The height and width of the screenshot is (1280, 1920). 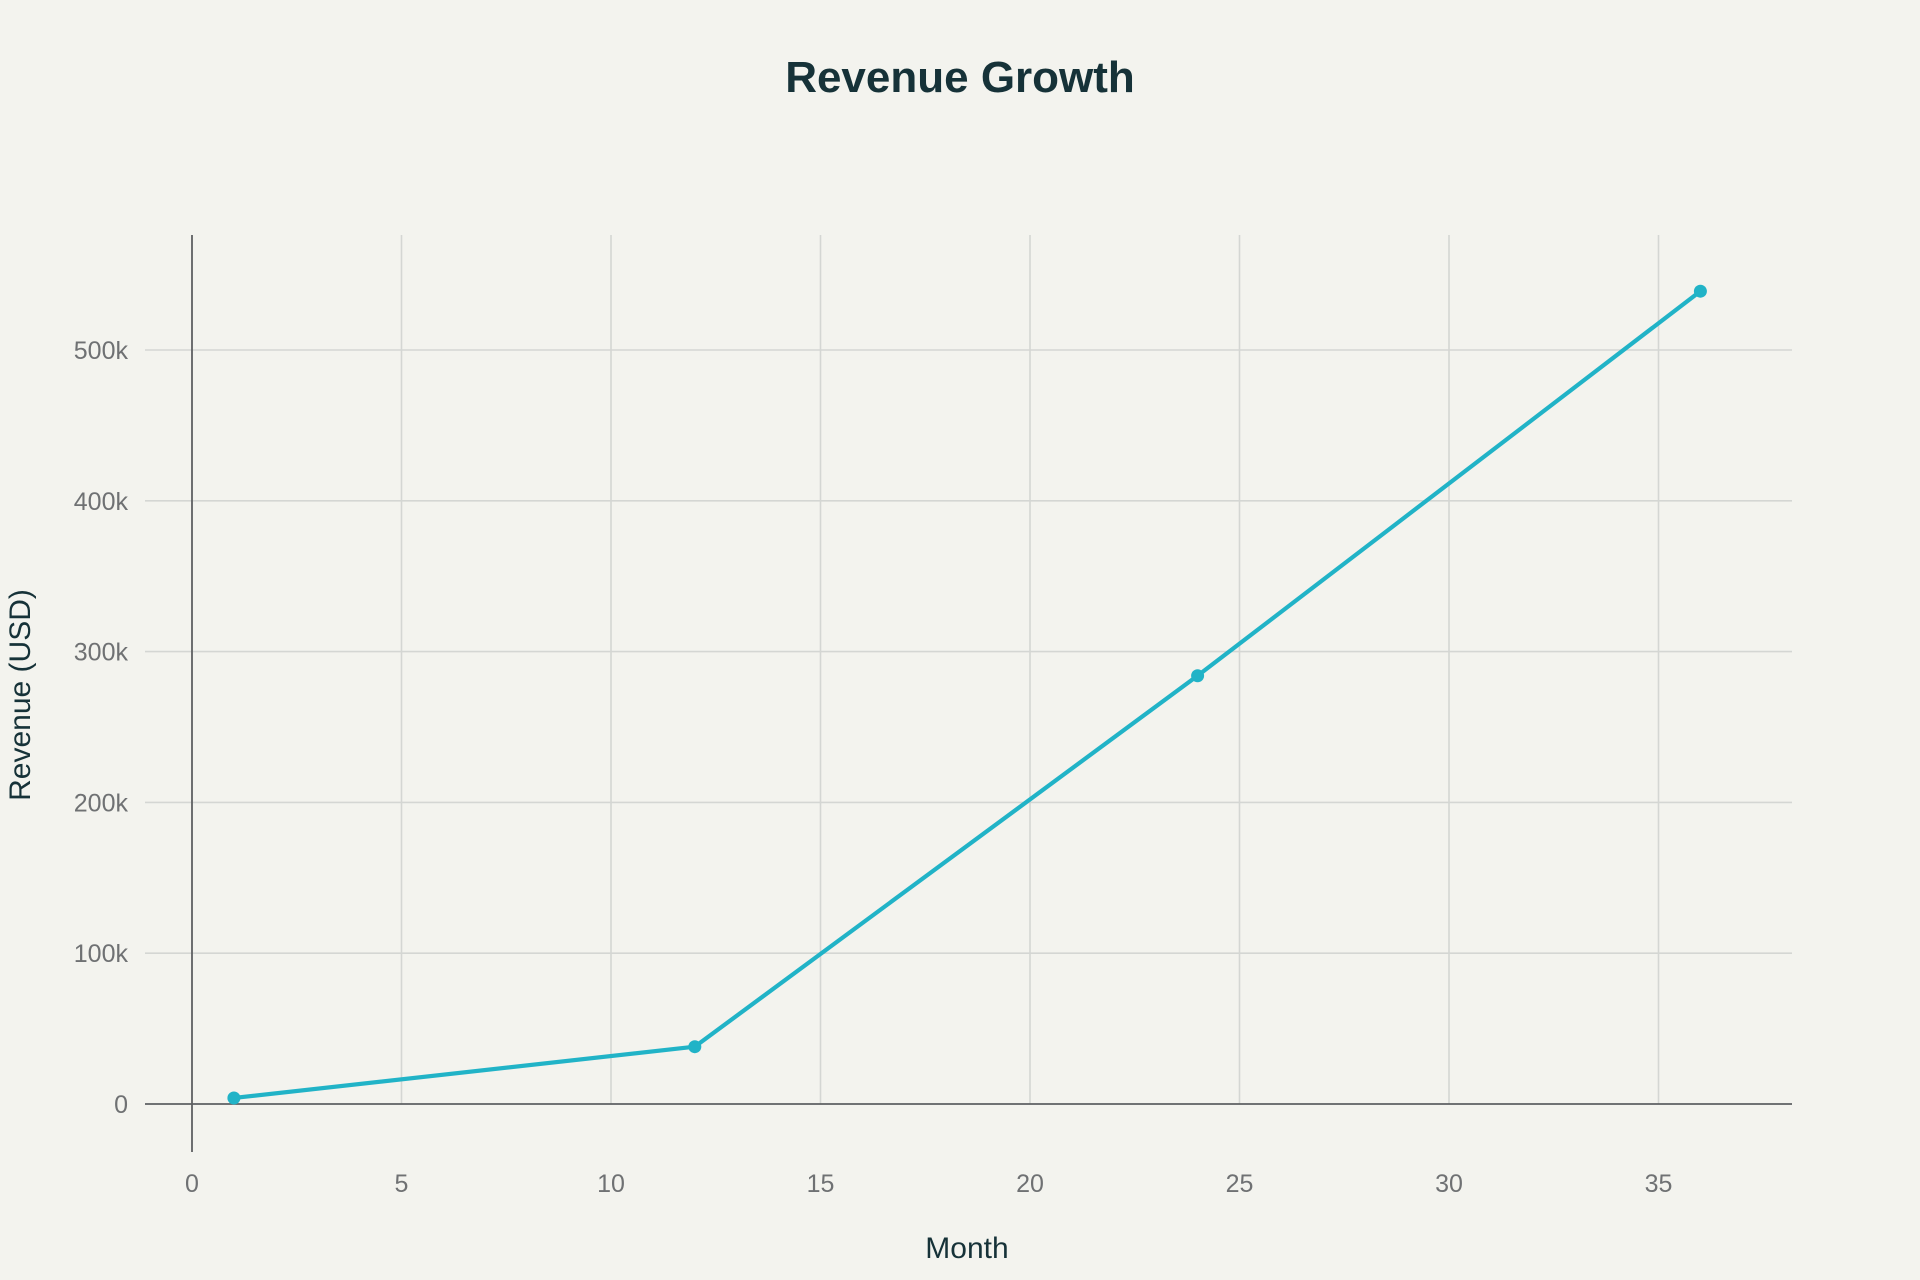 I want to click on y-tick-label: 400k, so click(x=101, y=502).